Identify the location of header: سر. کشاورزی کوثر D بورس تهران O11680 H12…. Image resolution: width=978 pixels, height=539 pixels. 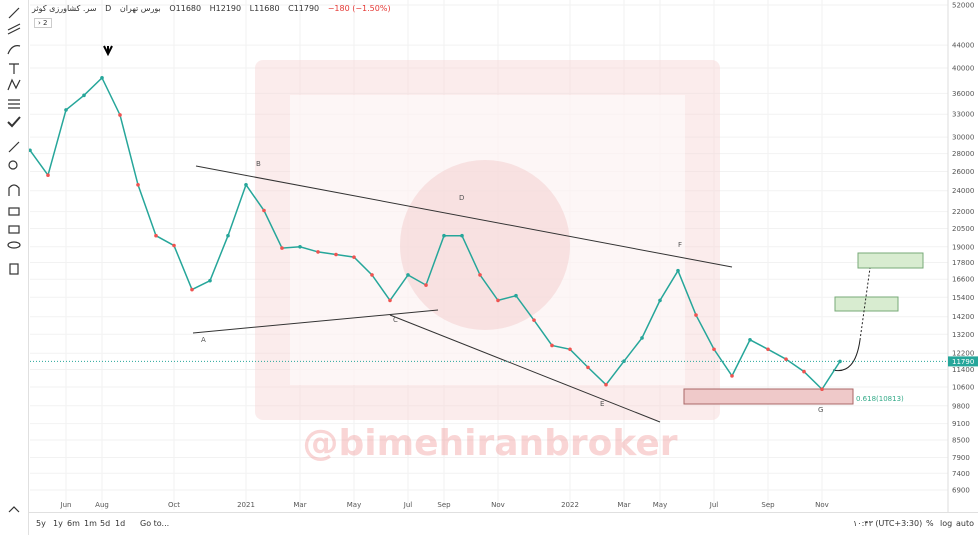
(214, 8).